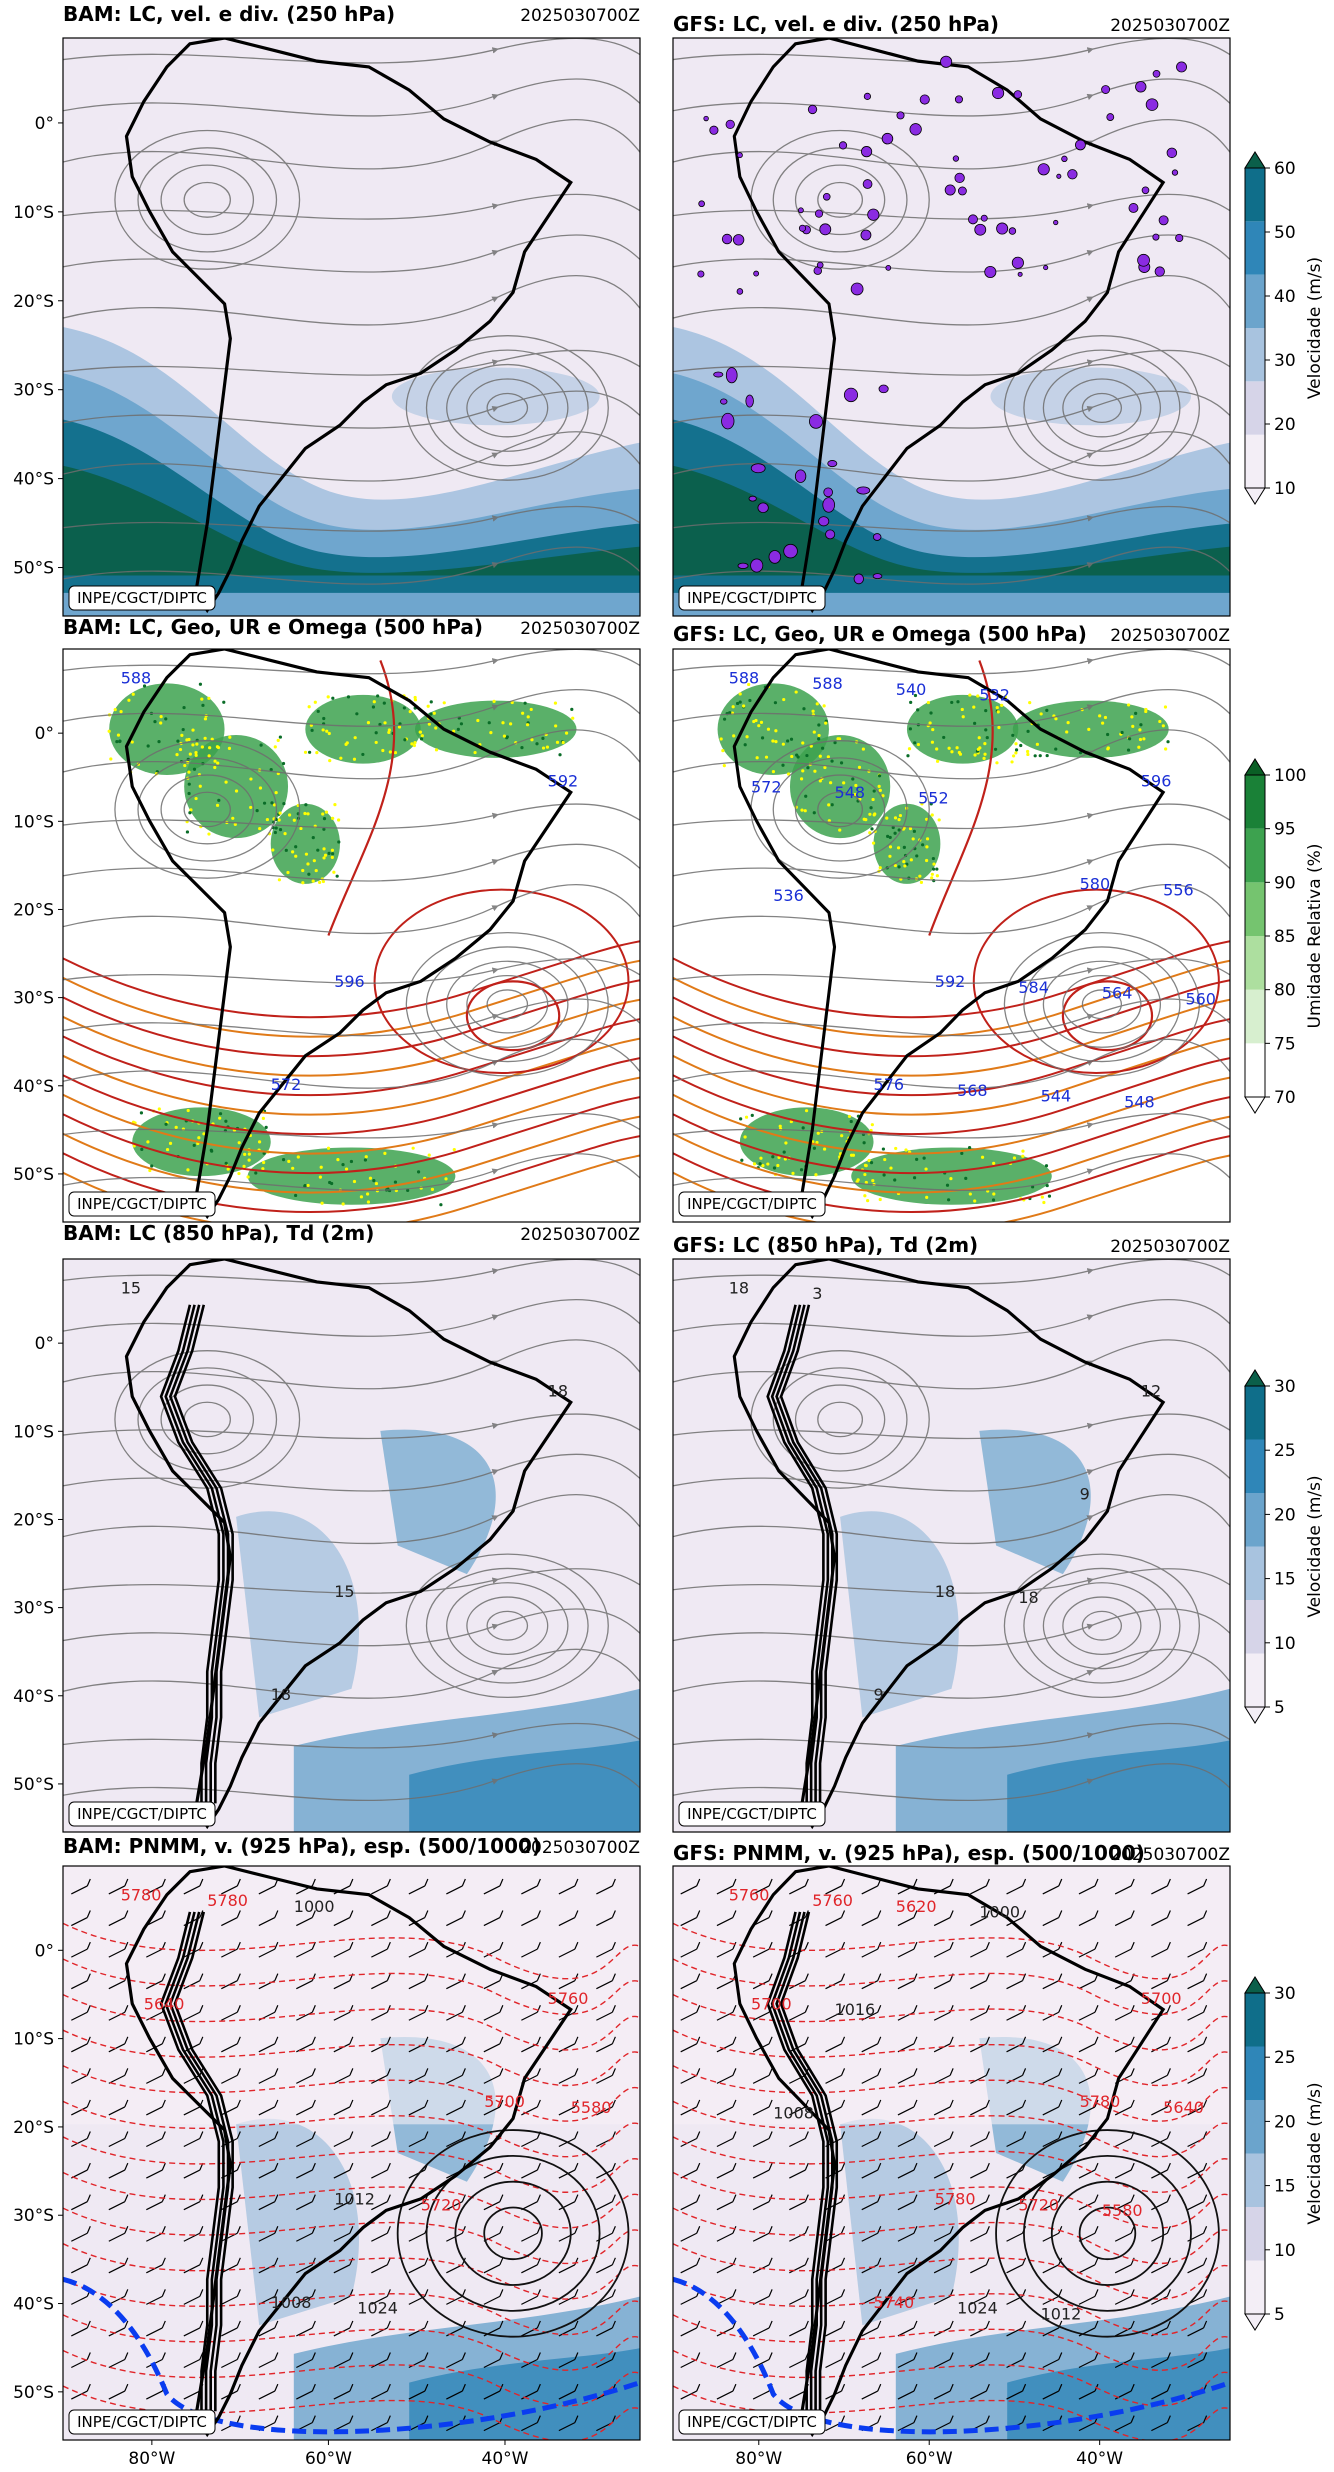 This screenshot has height=2472, width=1334. Describe the element at coordinates (1095, 884) in the screenshot. I see `contour-label: 580` at that location.